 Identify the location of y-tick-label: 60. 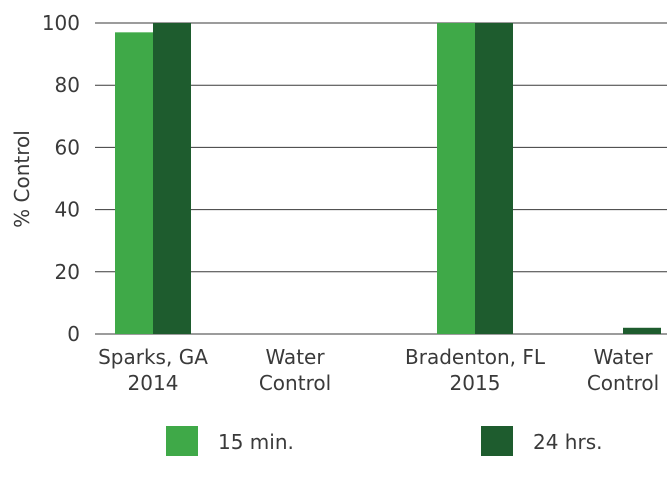
(67, 147).